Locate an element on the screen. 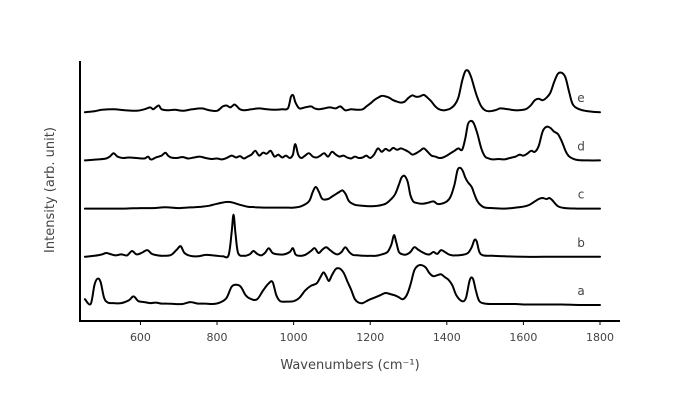  x-tick-label-1600: 1600 is located at coordinates (523, 337).